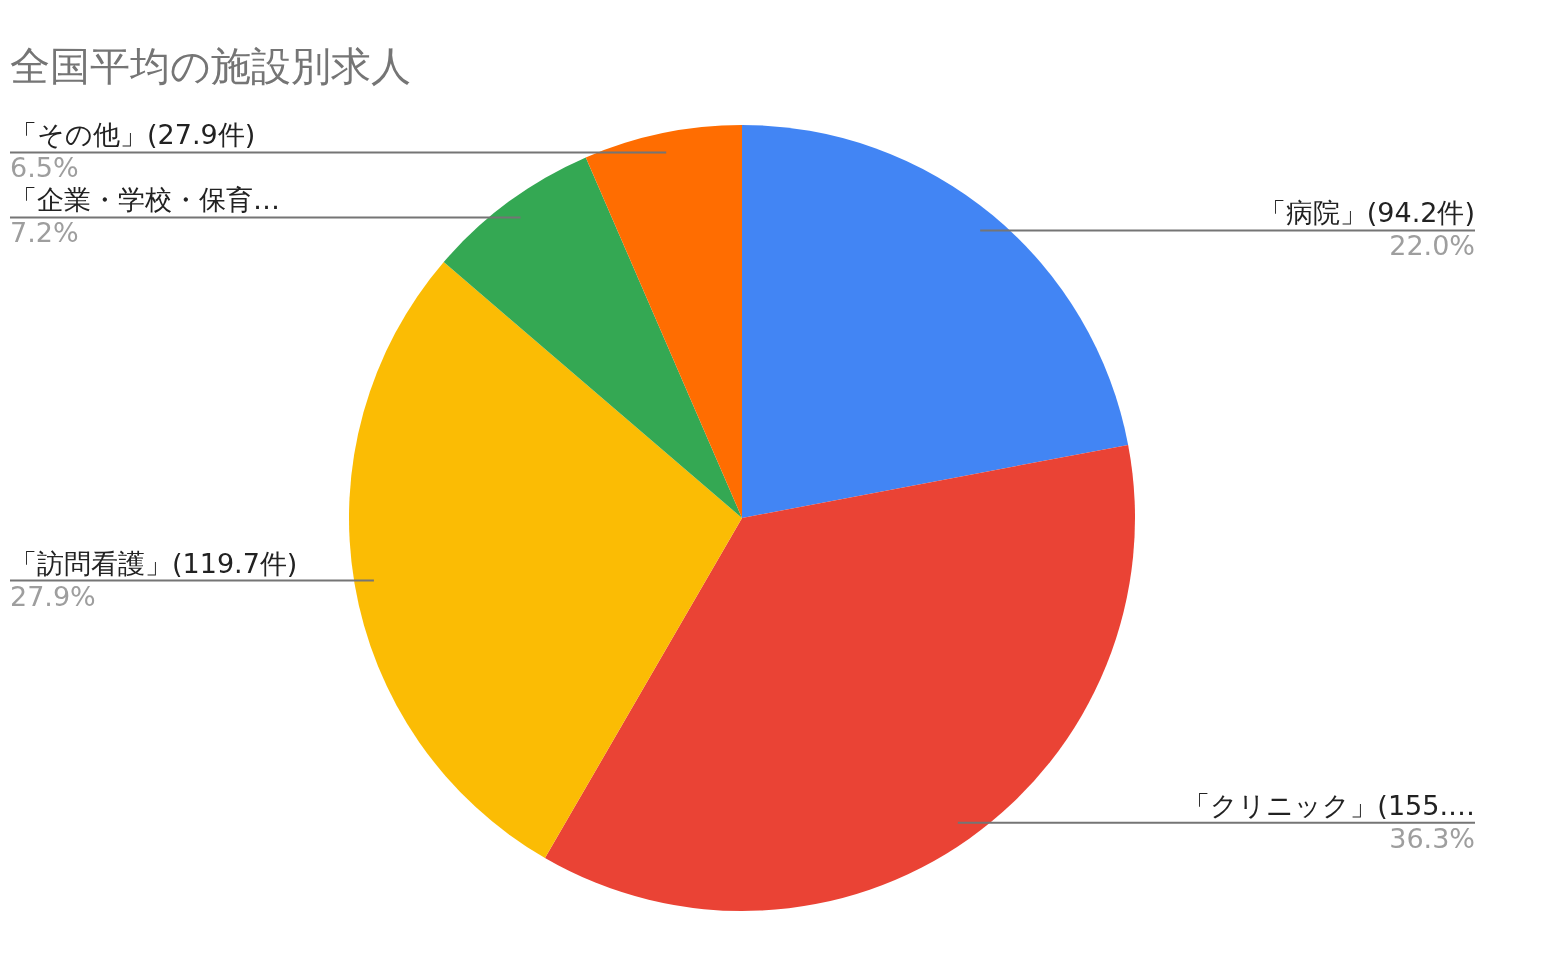  I want to click on data-label: 7.2%, so click(44, 233).